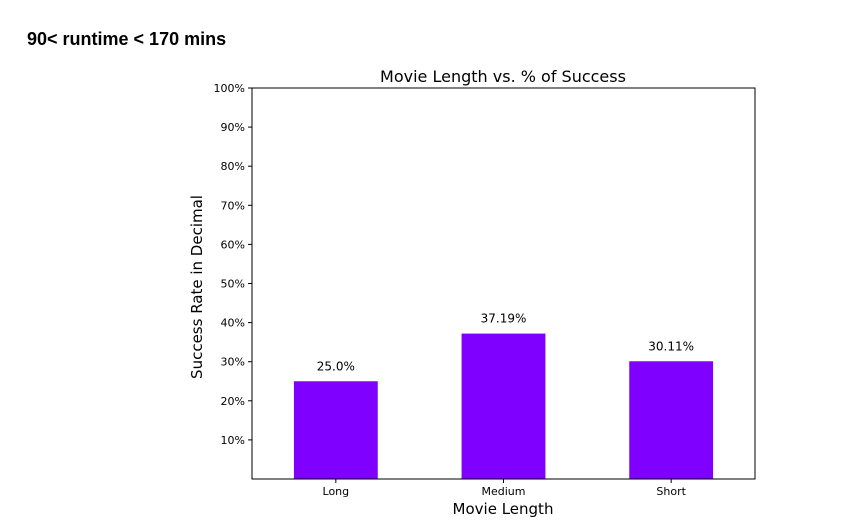  Describe the element at coordinates (233, 244) in the screenshot. I see `y-tick-label: 60%` at that location.